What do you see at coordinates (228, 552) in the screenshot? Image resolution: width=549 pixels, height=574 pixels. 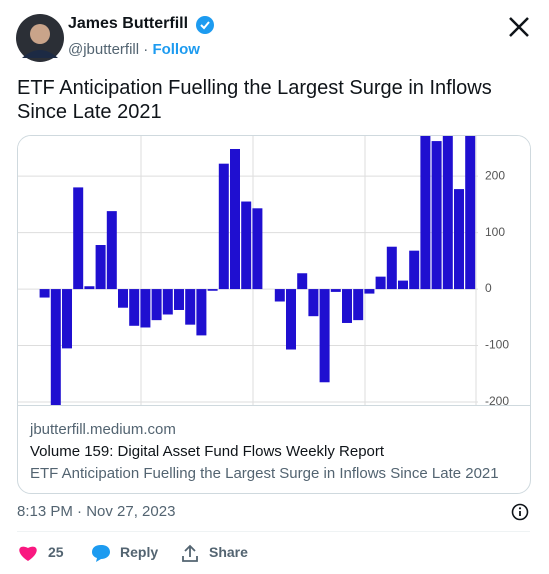 I see `share-button: Share` at bounding box center [228, 552].